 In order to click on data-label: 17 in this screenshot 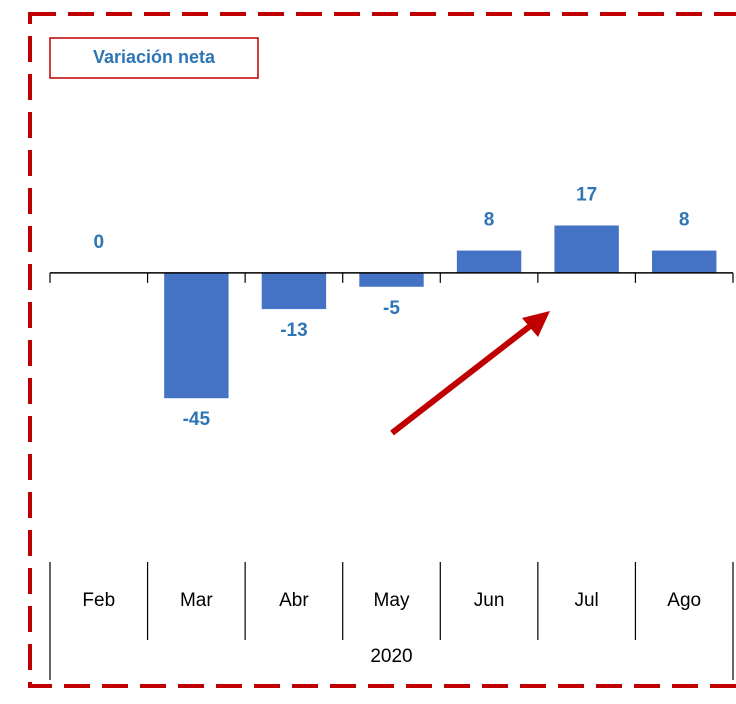, I will do `click(586, 195)`.